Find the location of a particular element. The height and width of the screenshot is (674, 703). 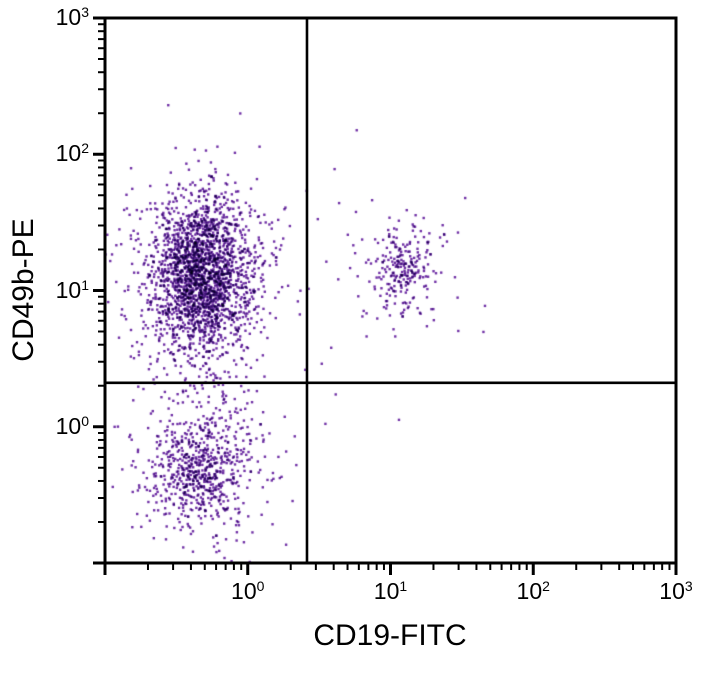

x-tick-label-10e0: 10⁰ is located at coordinates (248, 591).